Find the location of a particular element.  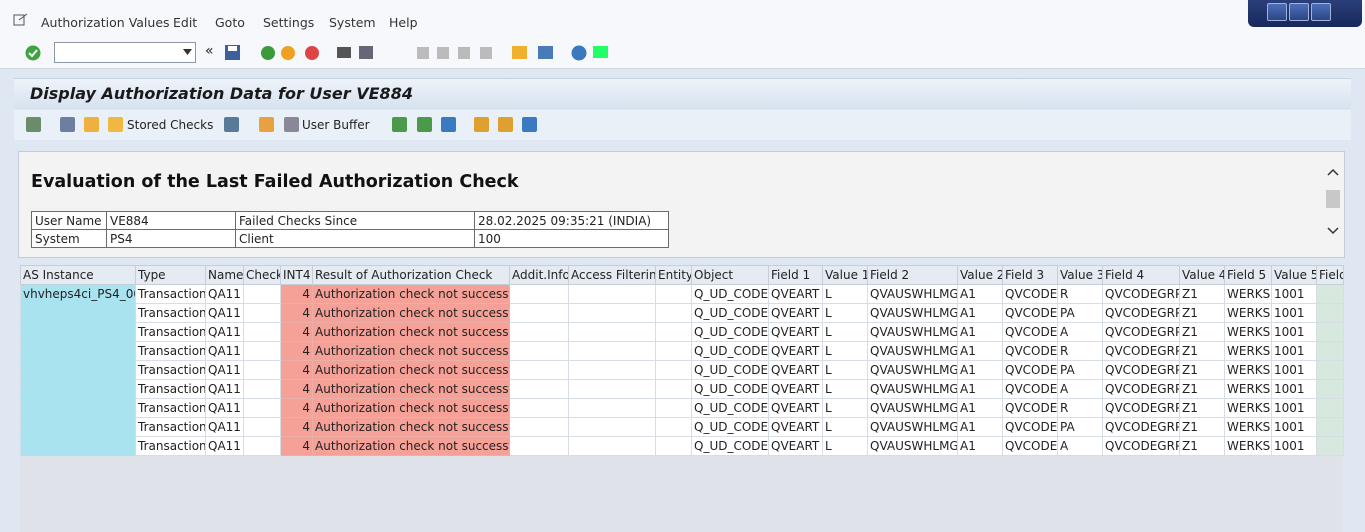

grid-cell: 4 is located at coordinates (296, 294).